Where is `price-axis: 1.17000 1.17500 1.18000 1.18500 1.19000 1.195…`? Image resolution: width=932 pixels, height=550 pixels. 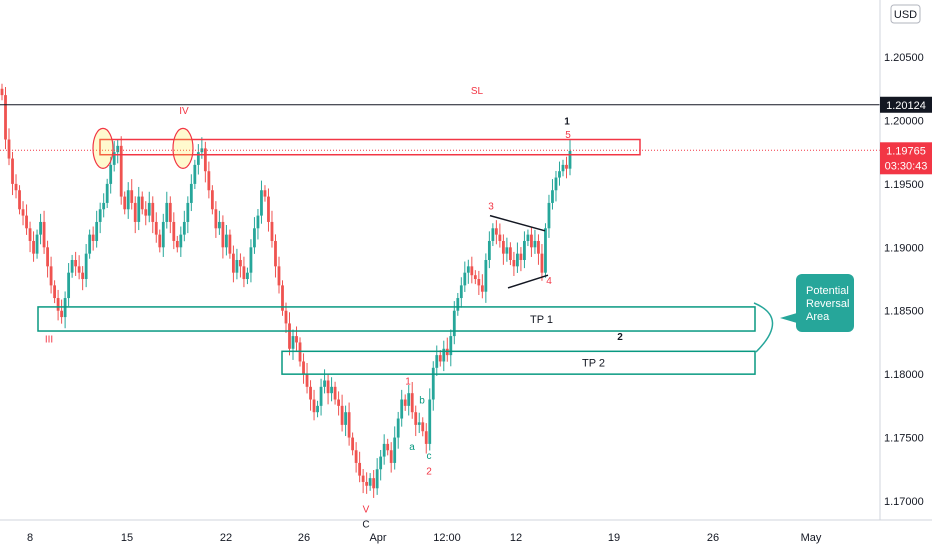
price-axis: 1.17000 1.17500 1.18000 1.18500 1.19000 1.195… is located at coordinates (904, 280).